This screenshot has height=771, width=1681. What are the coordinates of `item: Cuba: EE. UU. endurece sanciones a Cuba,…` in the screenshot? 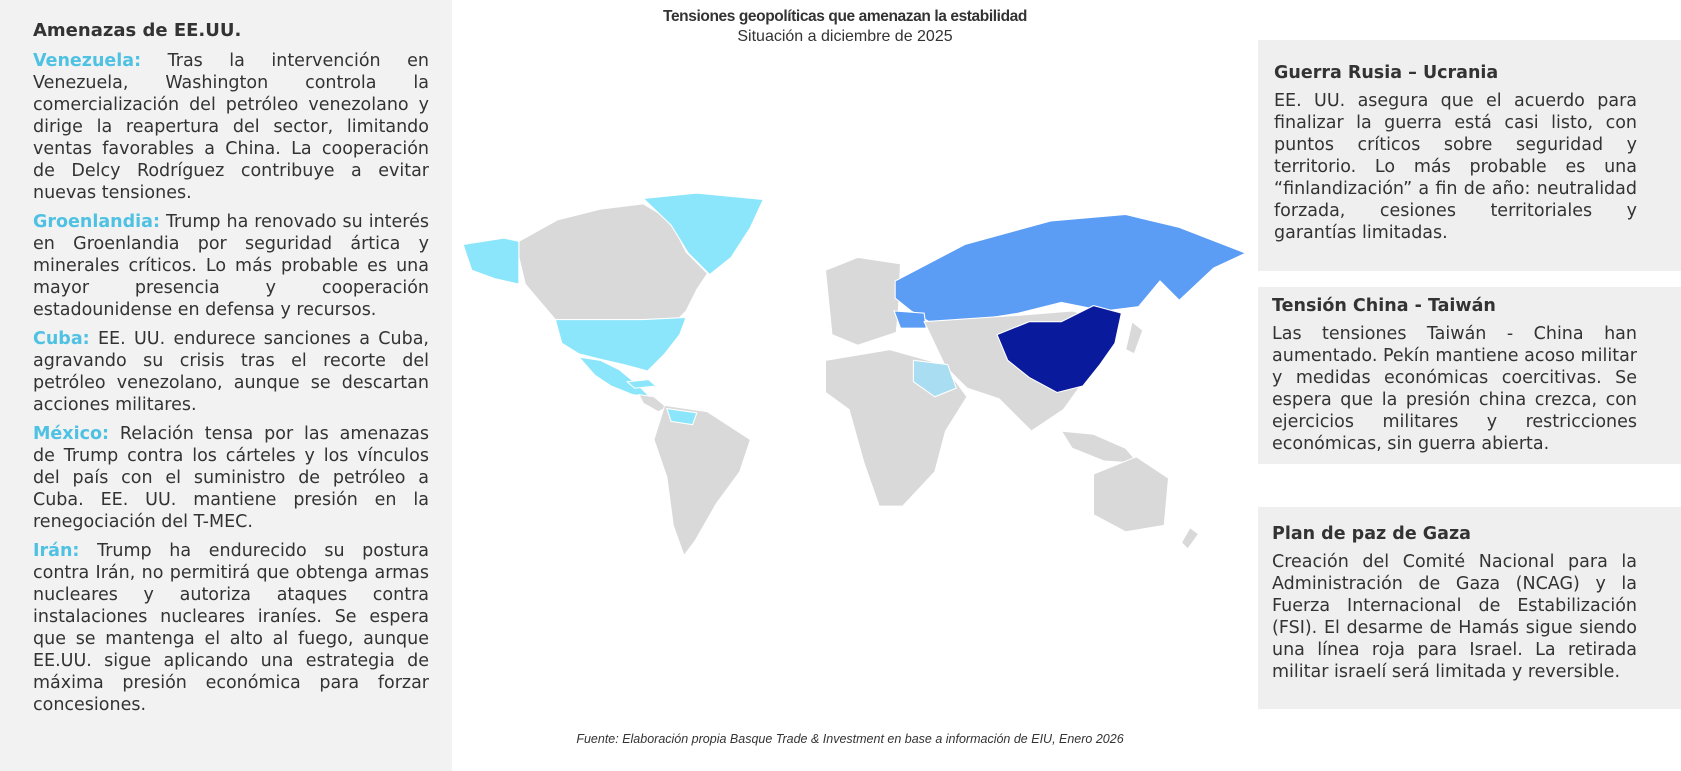 It's located at (231, 372).